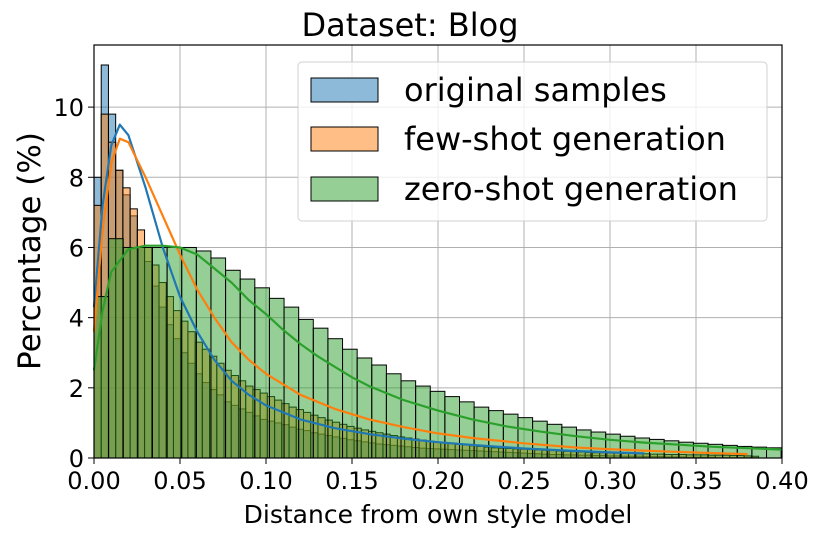  Describe the element at coordinates (68, 108) in the screenshot. I see `y-tick-label: 10` at that location.